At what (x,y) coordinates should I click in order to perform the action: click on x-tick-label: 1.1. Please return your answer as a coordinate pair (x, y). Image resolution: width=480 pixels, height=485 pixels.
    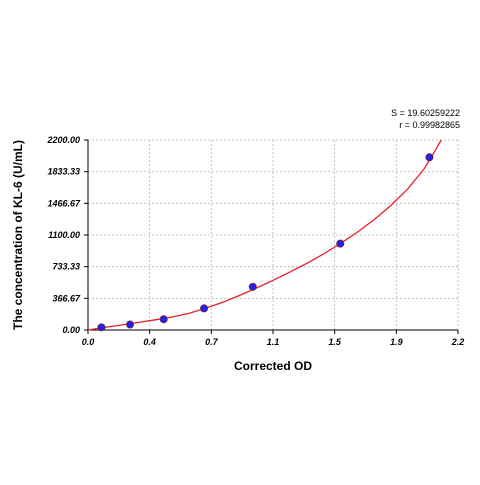
    Looking at the image, I should click on (273, 342).